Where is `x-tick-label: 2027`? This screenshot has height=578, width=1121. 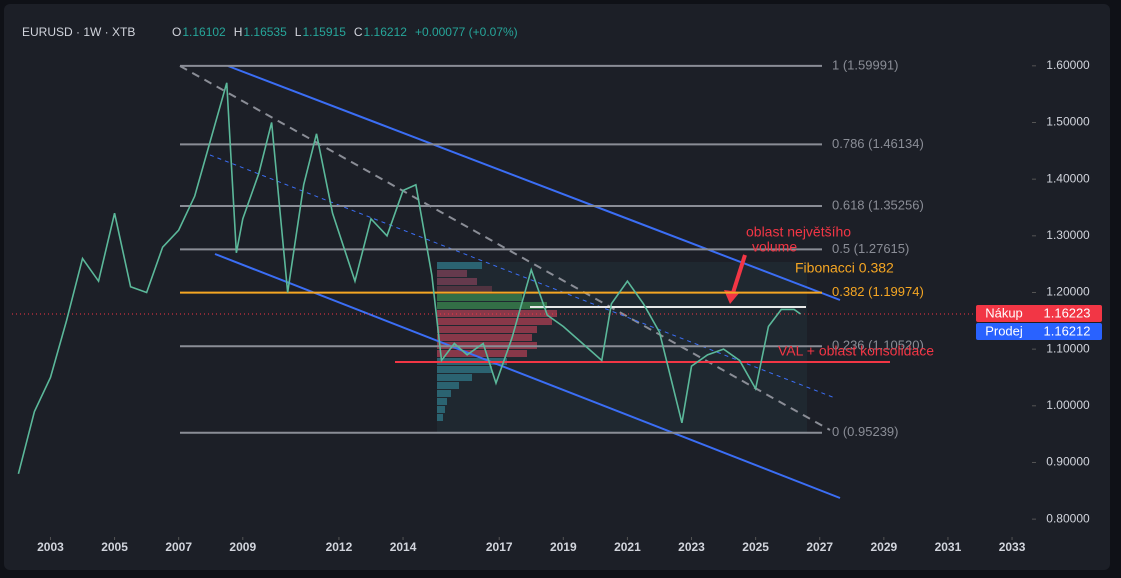 x-tick-label: 2027 is located at coordinates (819, 547).